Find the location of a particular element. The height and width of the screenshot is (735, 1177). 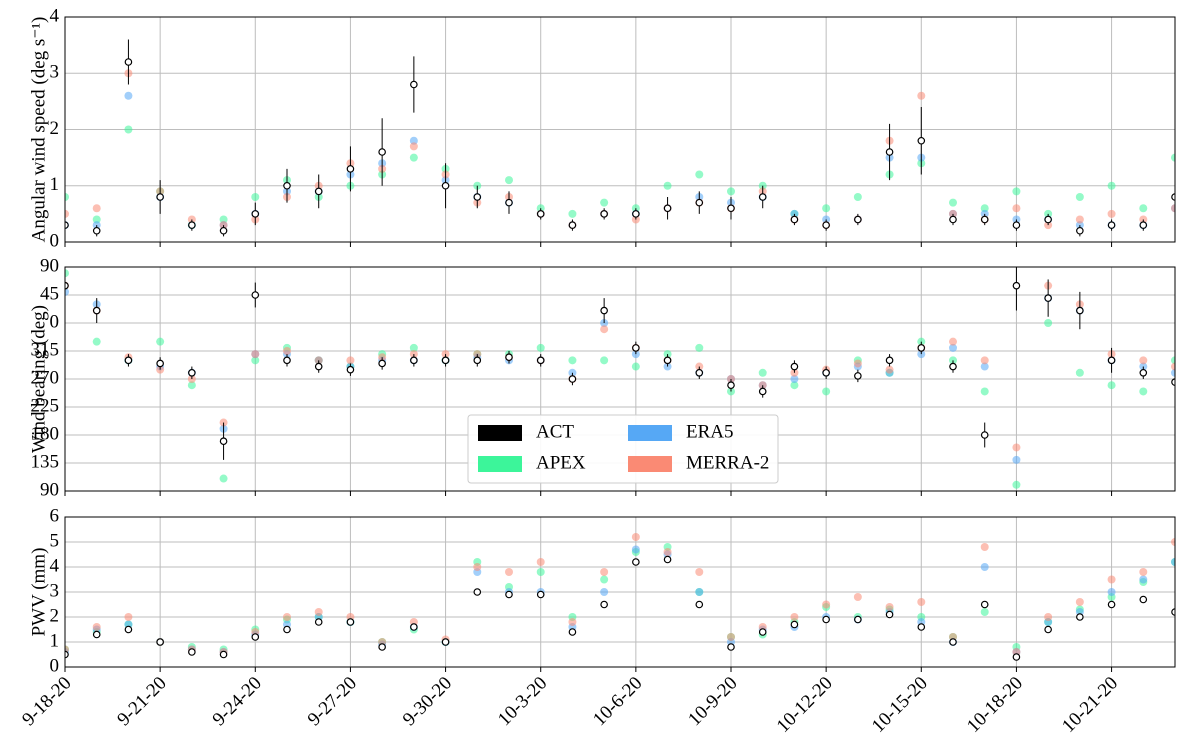

legend-box is located at coordinates (623, 449).